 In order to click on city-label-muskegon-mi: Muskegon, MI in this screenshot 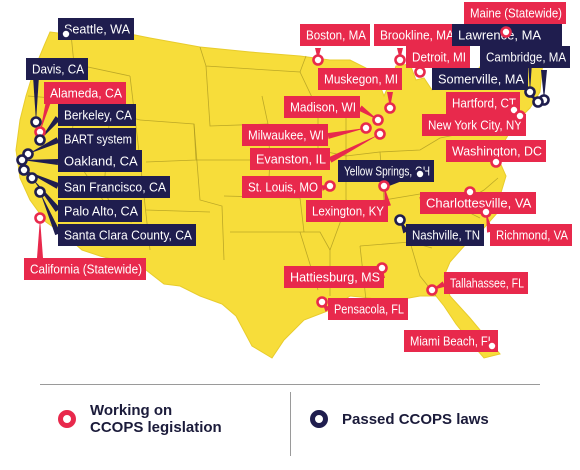, I will do `click(361, 79)`.